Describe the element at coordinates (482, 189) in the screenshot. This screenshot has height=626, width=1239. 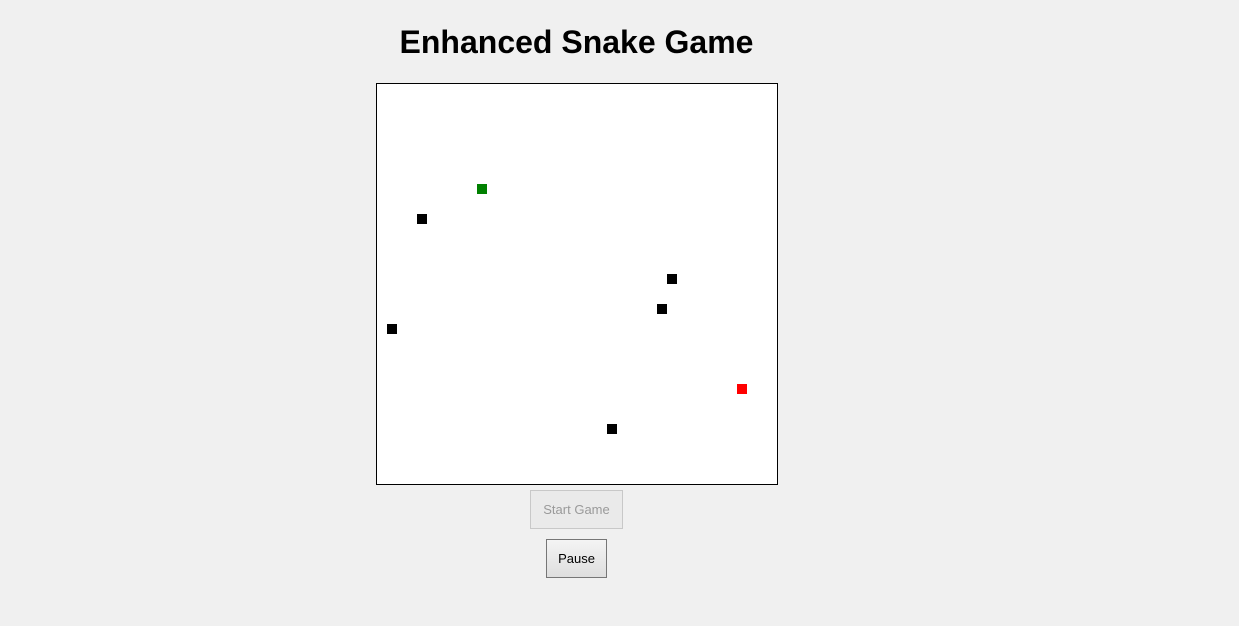
I see `snake-head` at that location.